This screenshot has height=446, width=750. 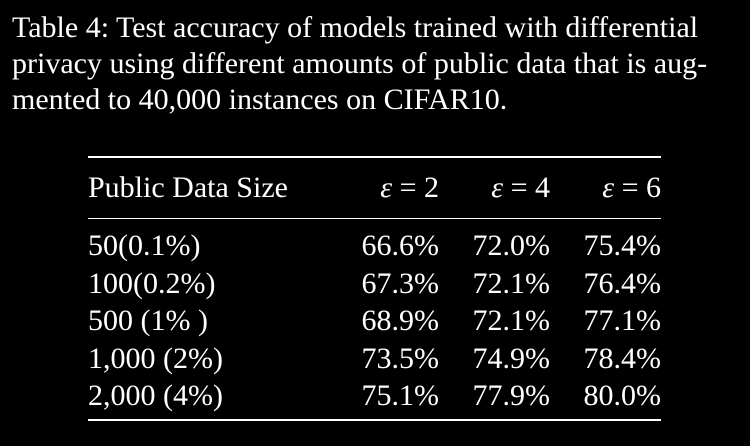 I want to click on cell-epsilon-6: 76.4%, so click(x=622, y=283).